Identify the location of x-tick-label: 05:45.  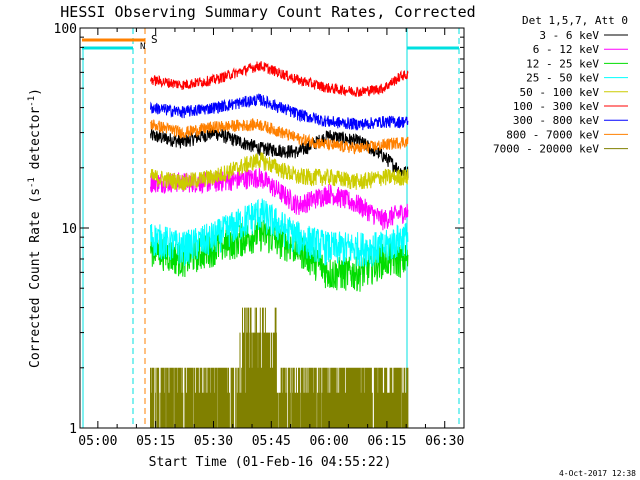
(271, 441).